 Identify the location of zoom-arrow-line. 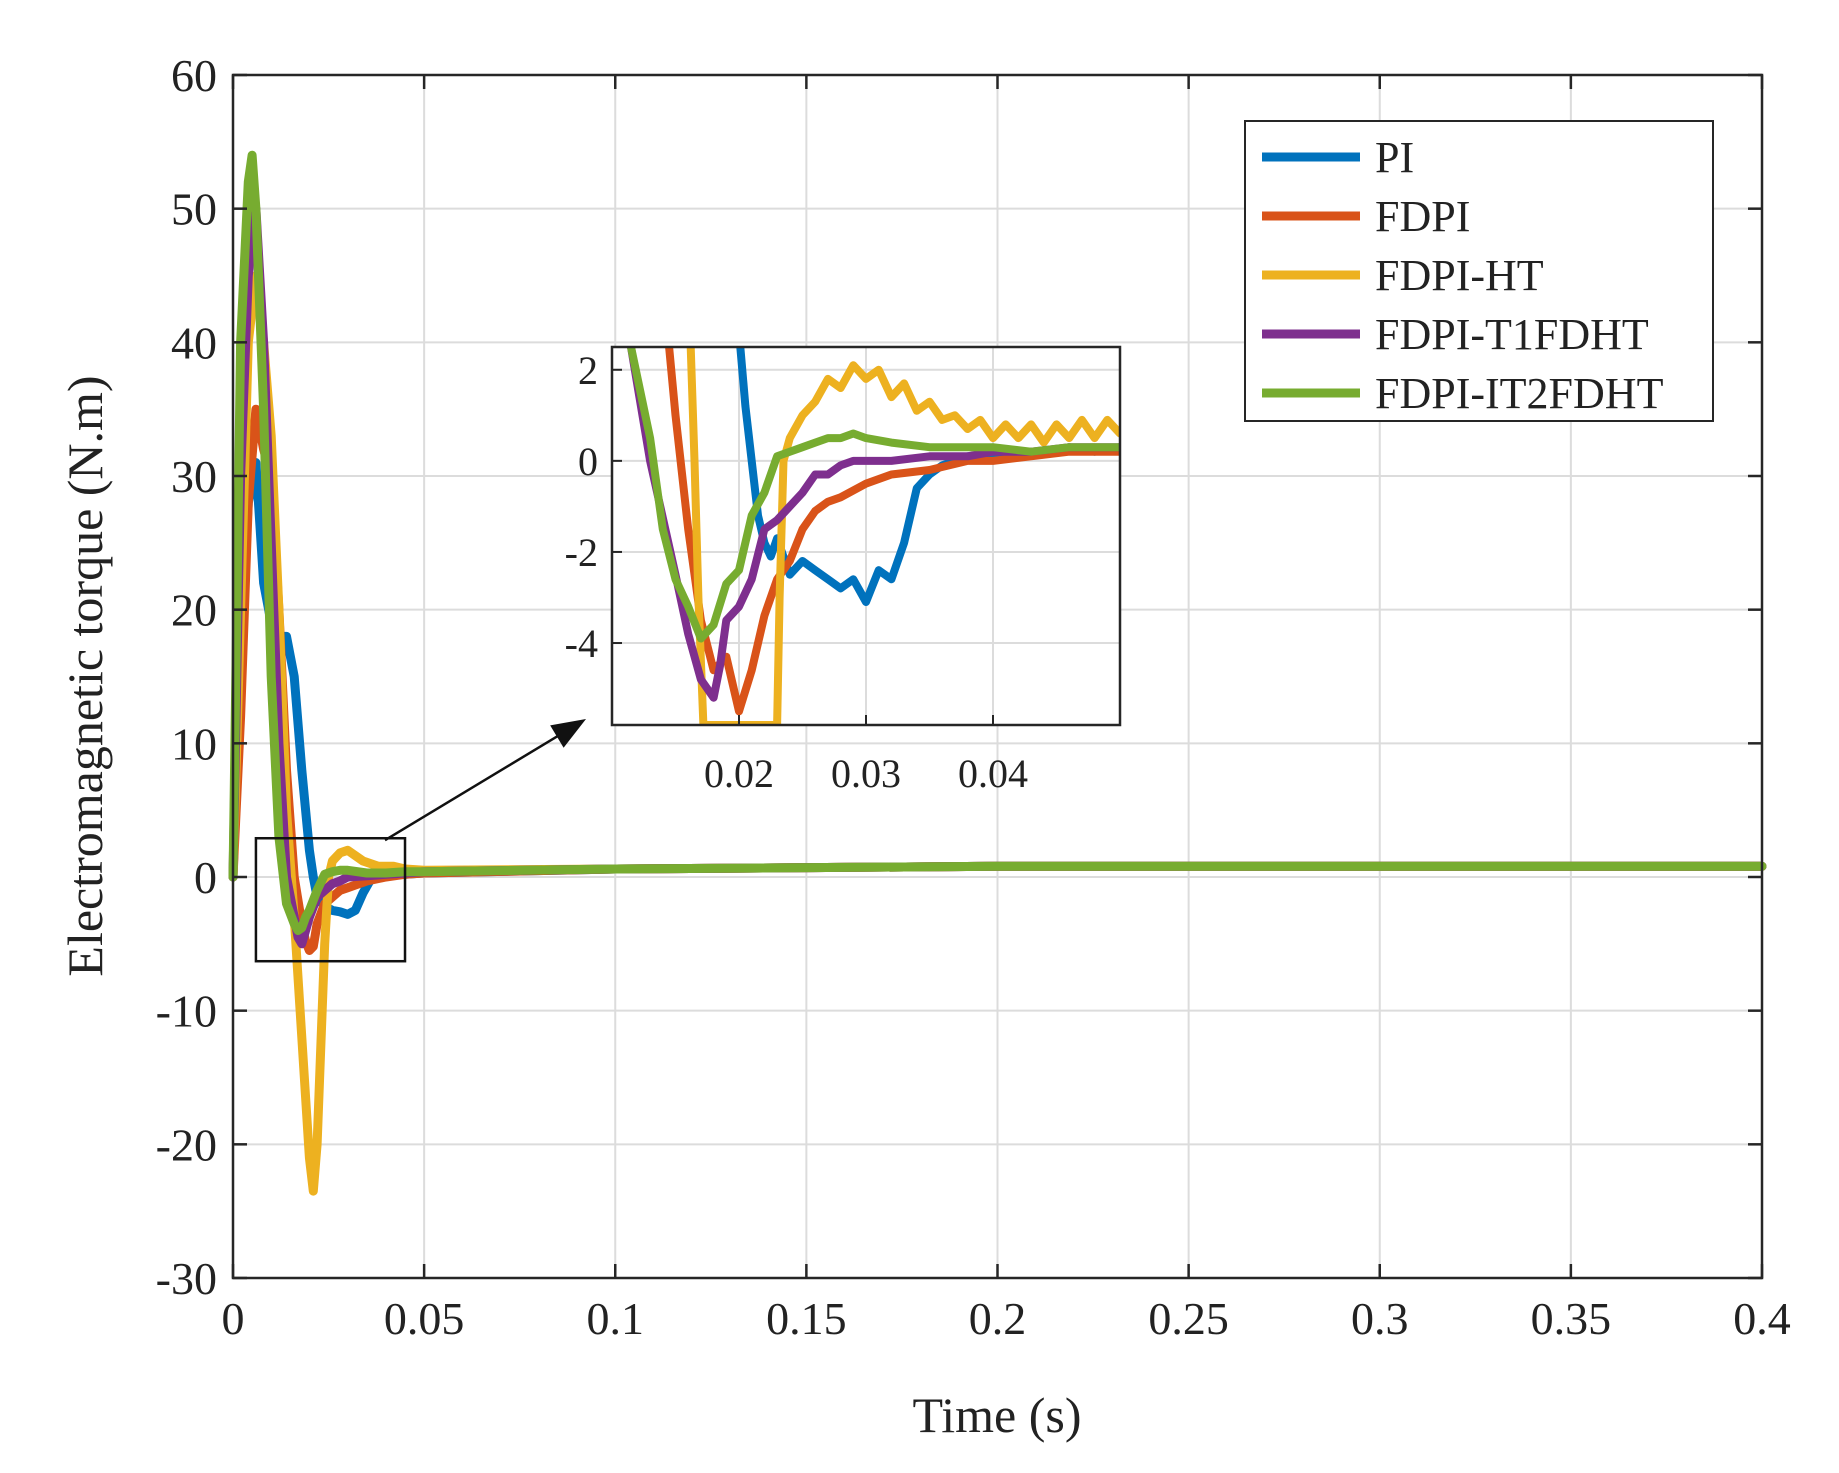
(474, 786).